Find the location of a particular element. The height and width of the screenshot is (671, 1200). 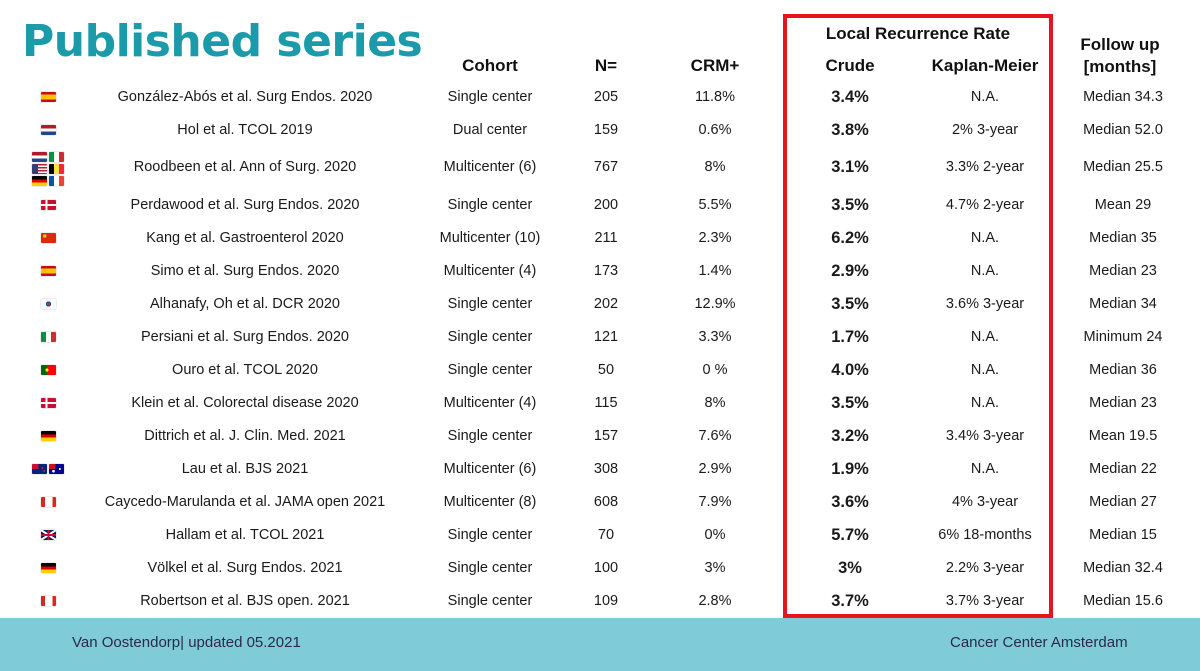

australia-flag-icon: australia-flag is located at coordinates (56, 469).